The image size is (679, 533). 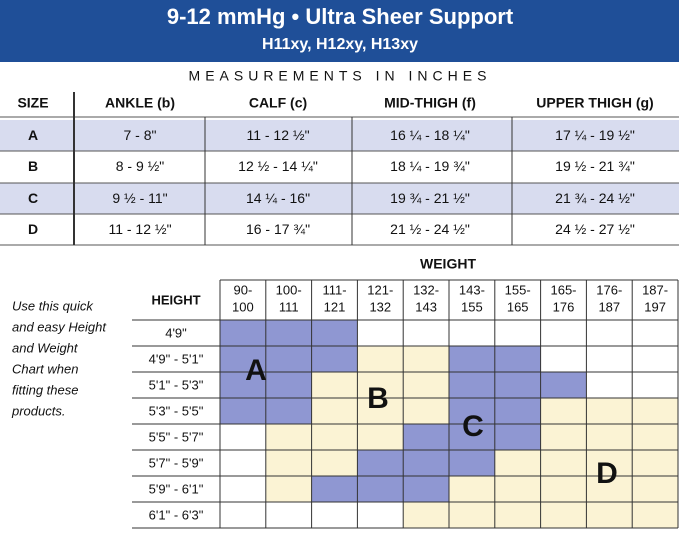 I want to click on note-line: Use this quick, so click(x=53, y=305).